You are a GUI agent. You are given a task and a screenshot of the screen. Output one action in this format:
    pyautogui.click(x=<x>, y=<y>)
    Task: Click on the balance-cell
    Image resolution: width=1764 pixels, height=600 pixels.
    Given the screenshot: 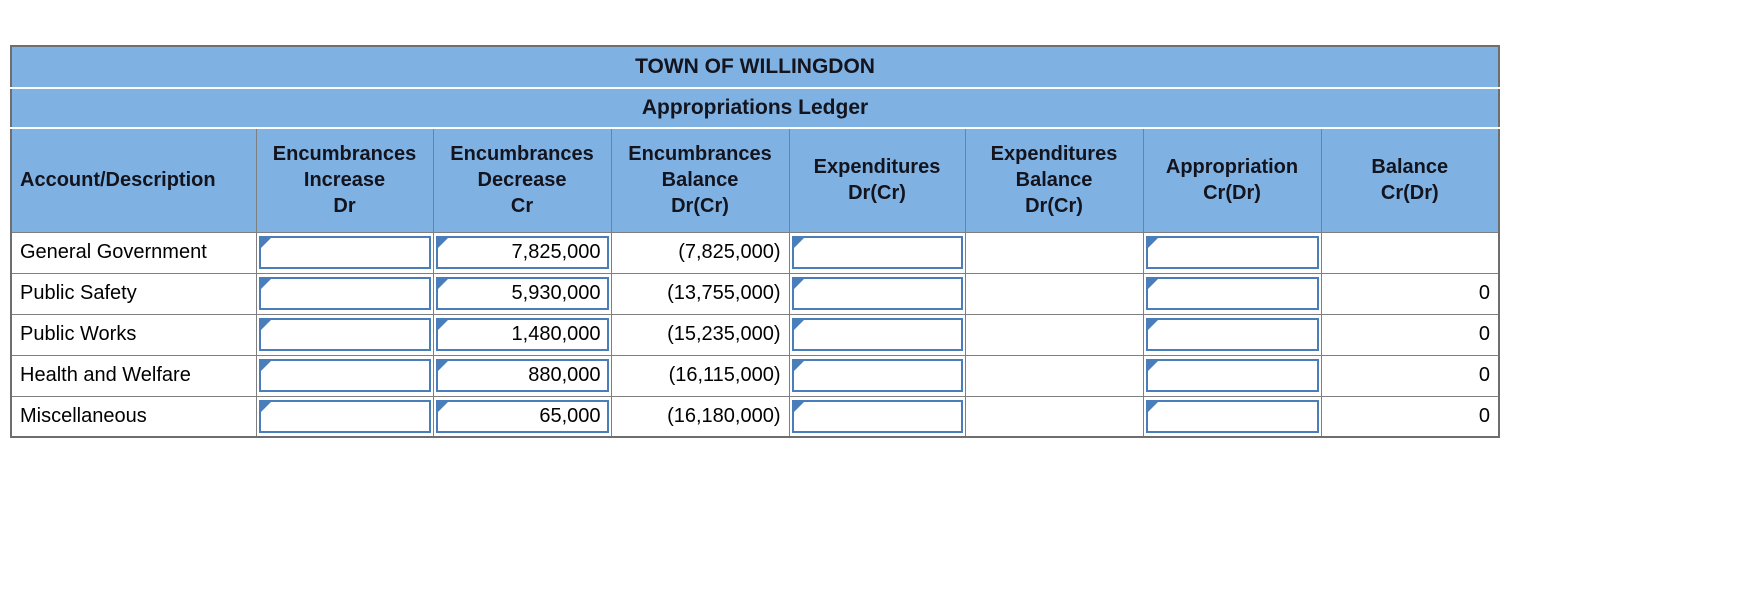 What is the action you would take?
    pyautogui.click(x=1410, y=252)
    